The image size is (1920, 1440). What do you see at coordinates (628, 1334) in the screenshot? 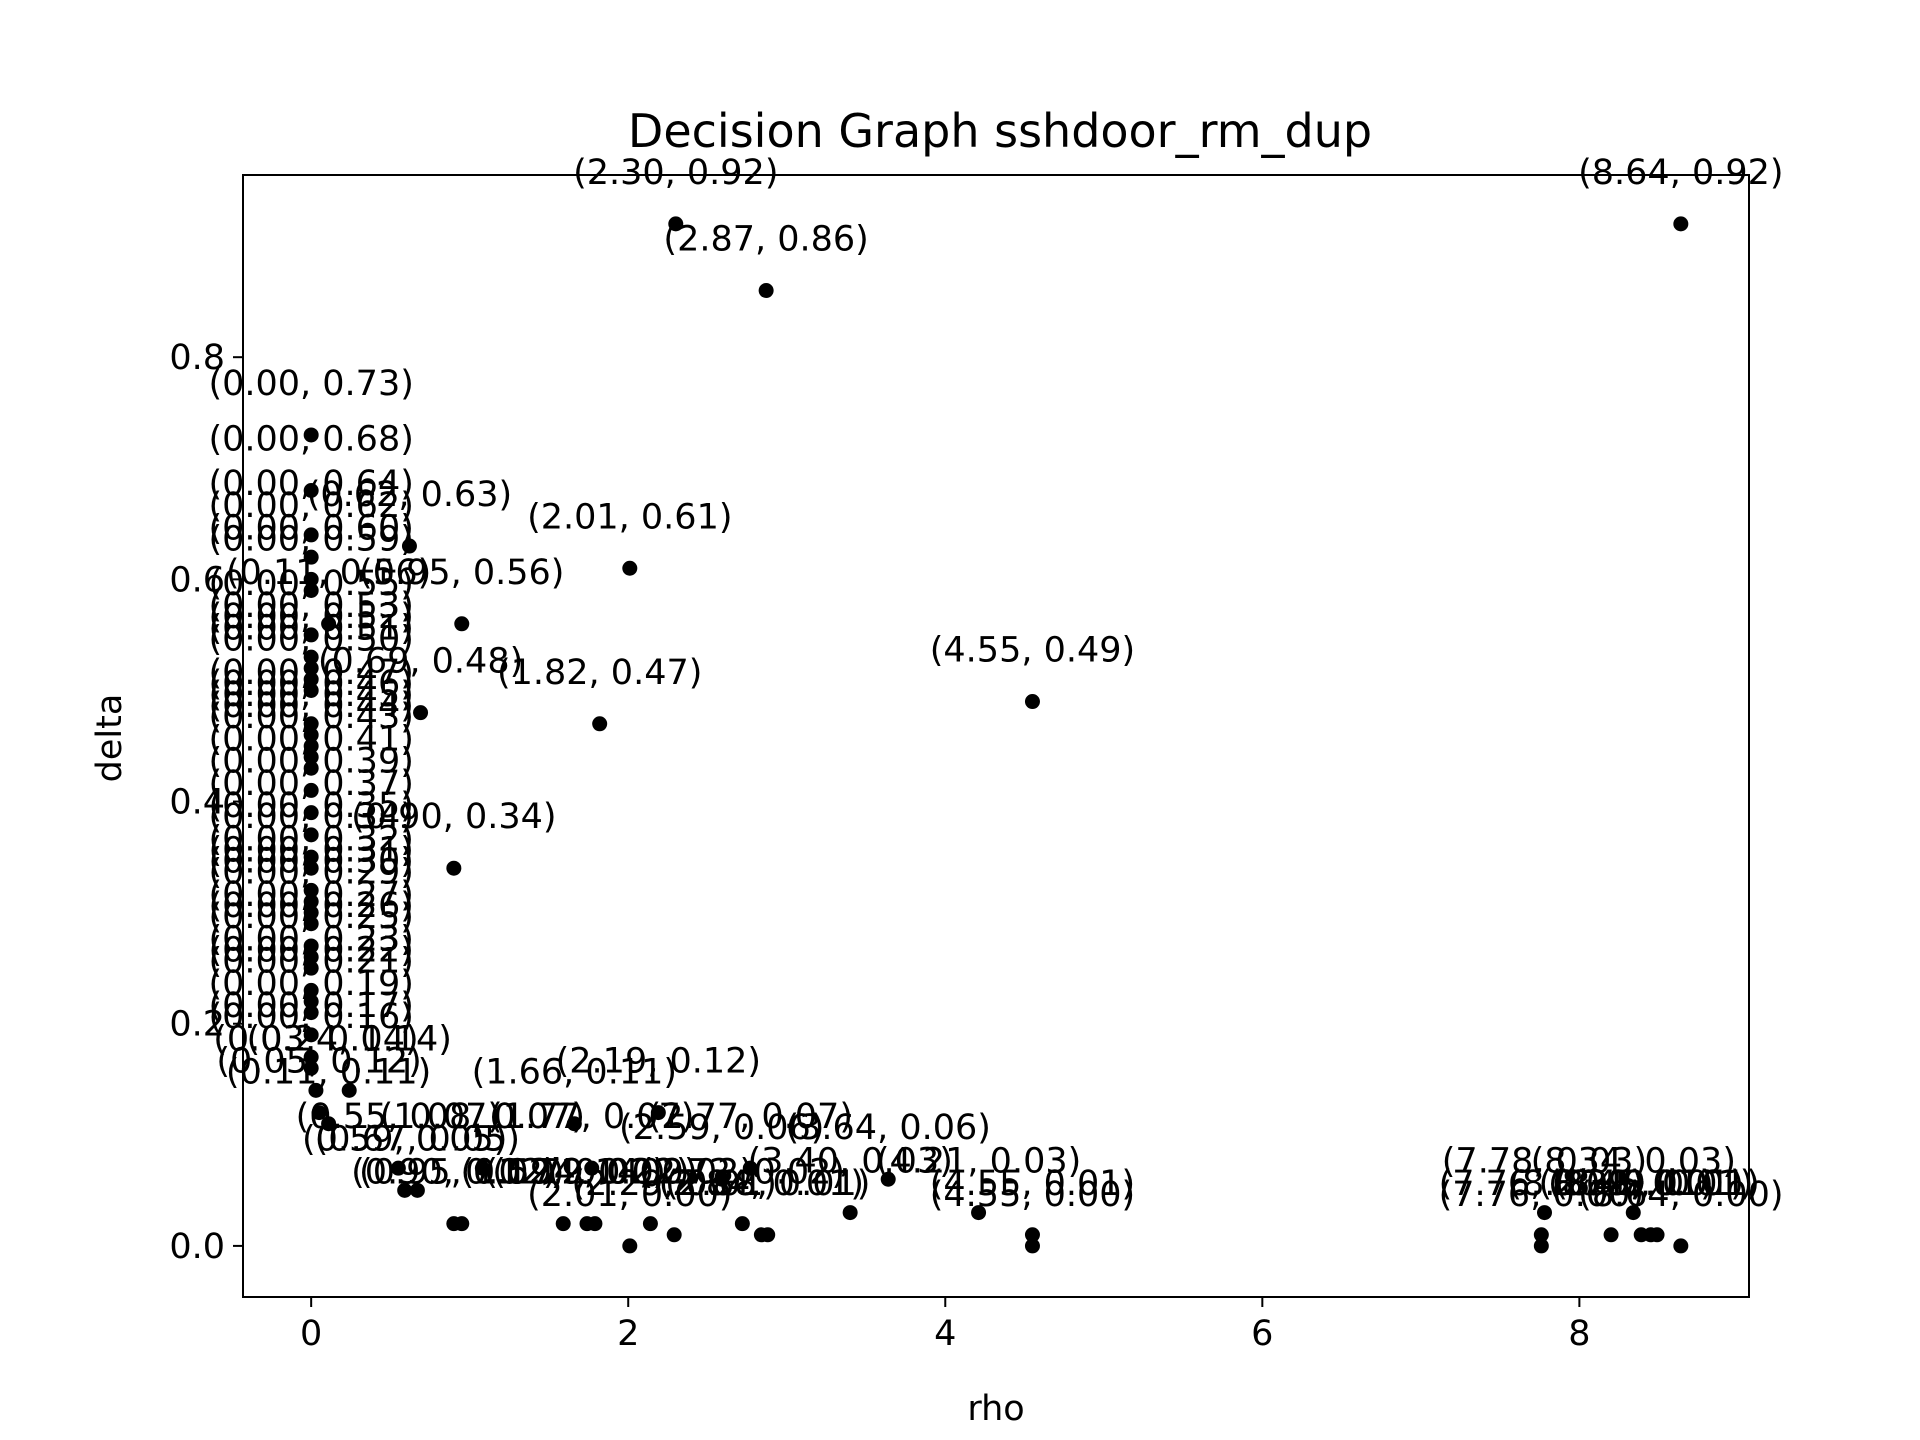
I see `x-tick-label: 2` at bounding box center [628, 1334].